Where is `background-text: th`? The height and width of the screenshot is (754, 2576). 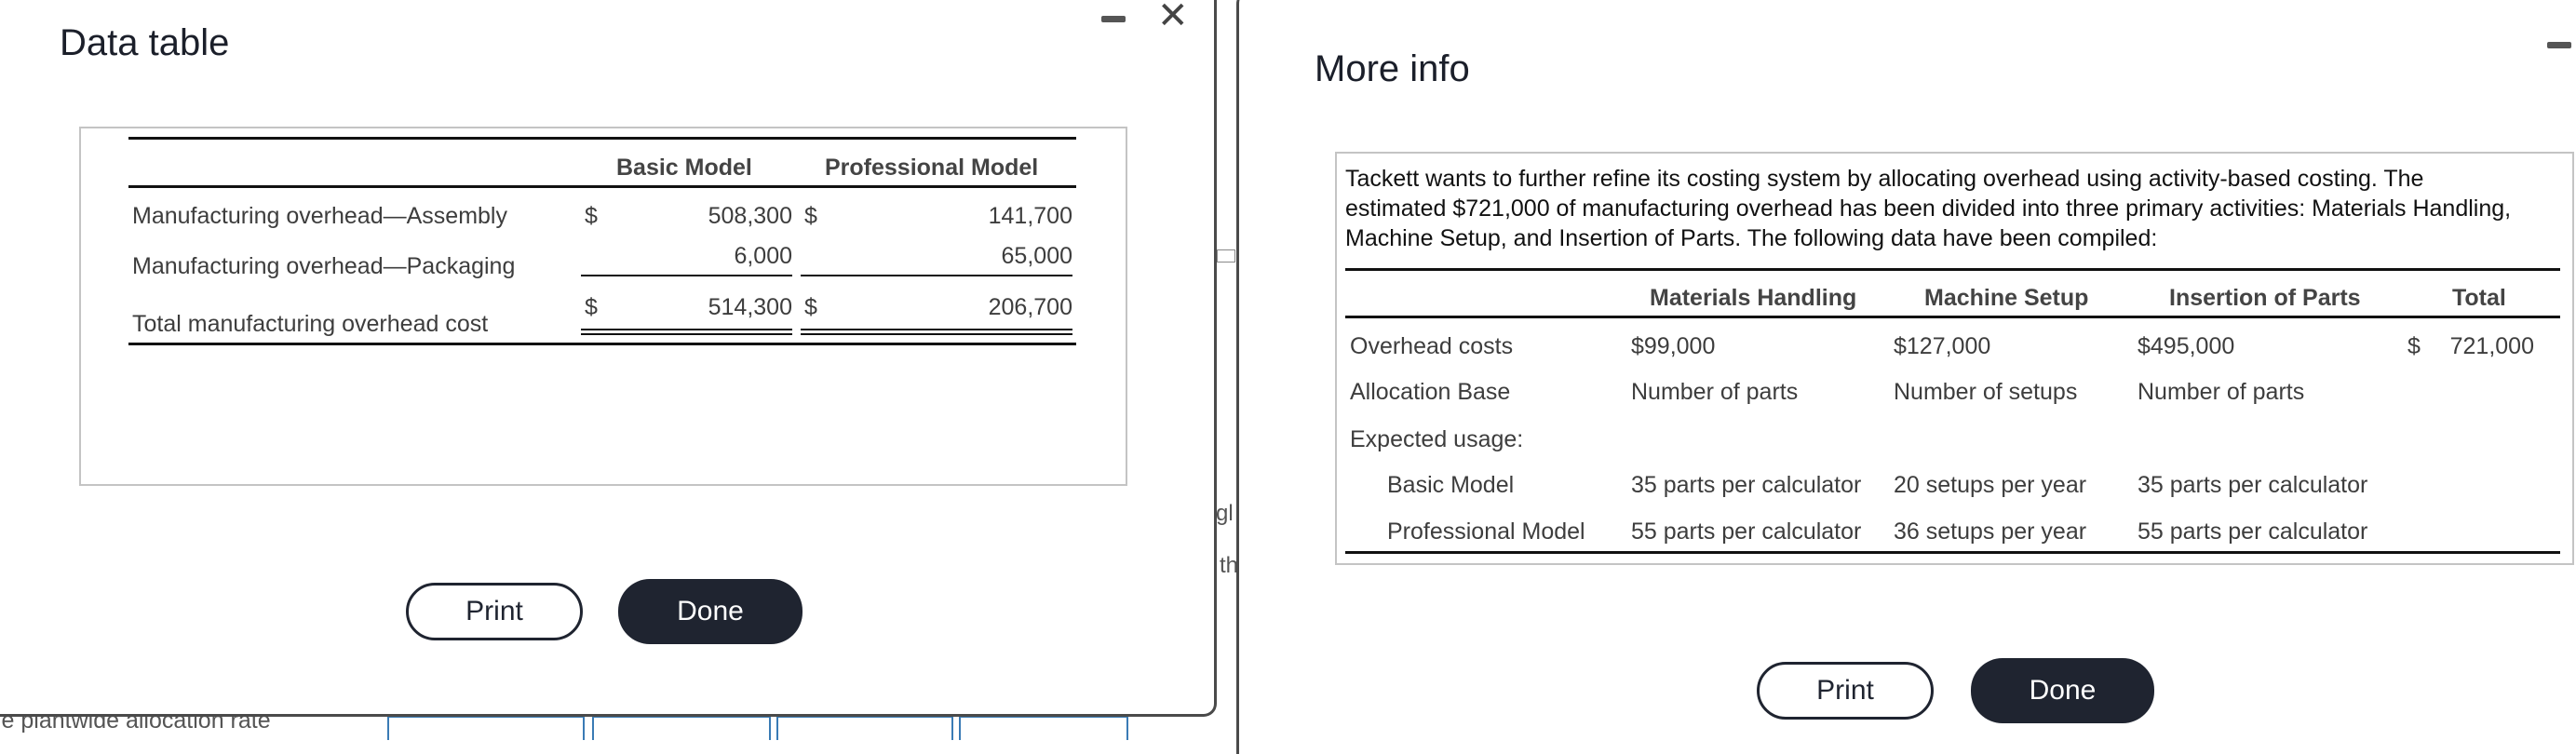 background-text: th is located at coordinates (1229, 565).